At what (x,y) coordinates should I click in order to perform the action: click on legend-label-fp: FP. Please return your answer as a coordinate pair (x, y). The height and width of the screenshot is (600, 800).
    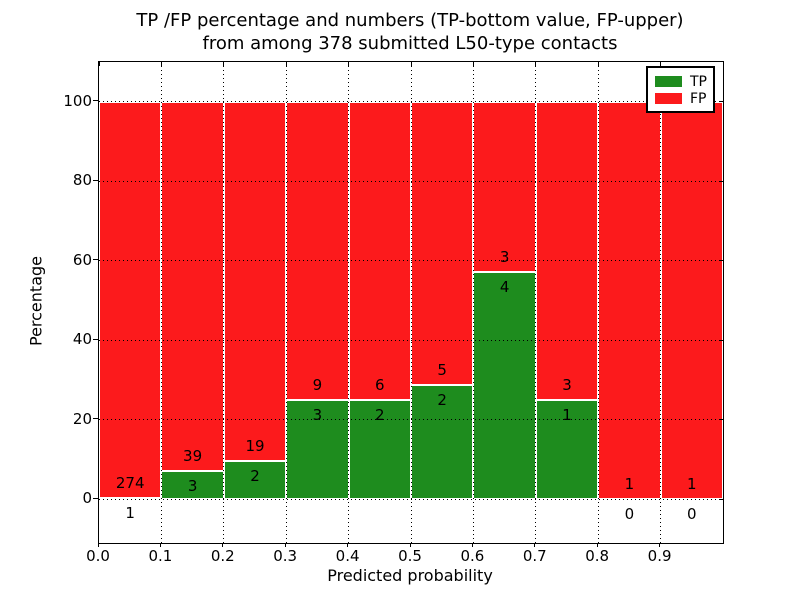
    Looking at the image, I should click on (698, 98).